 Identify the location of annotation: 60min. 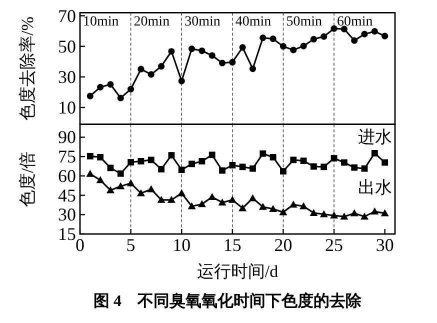
(355, 22).